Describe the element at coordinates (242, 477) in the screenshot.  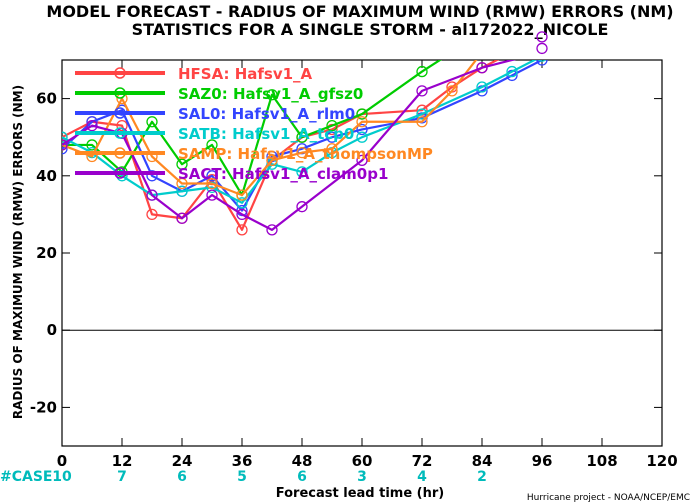
I see `case-count: 5` at that location.